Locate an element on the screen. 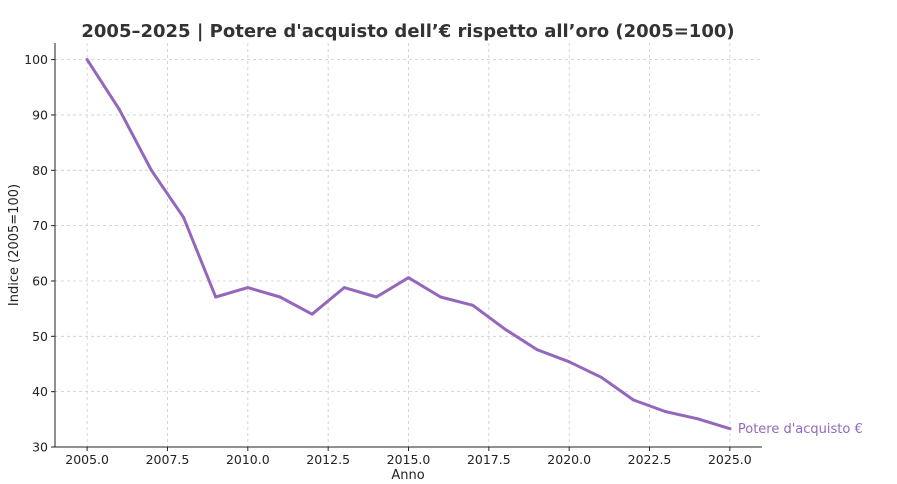 The image size is (897, 484). y-tick-label: 80 is located at coordinates (40, 170).